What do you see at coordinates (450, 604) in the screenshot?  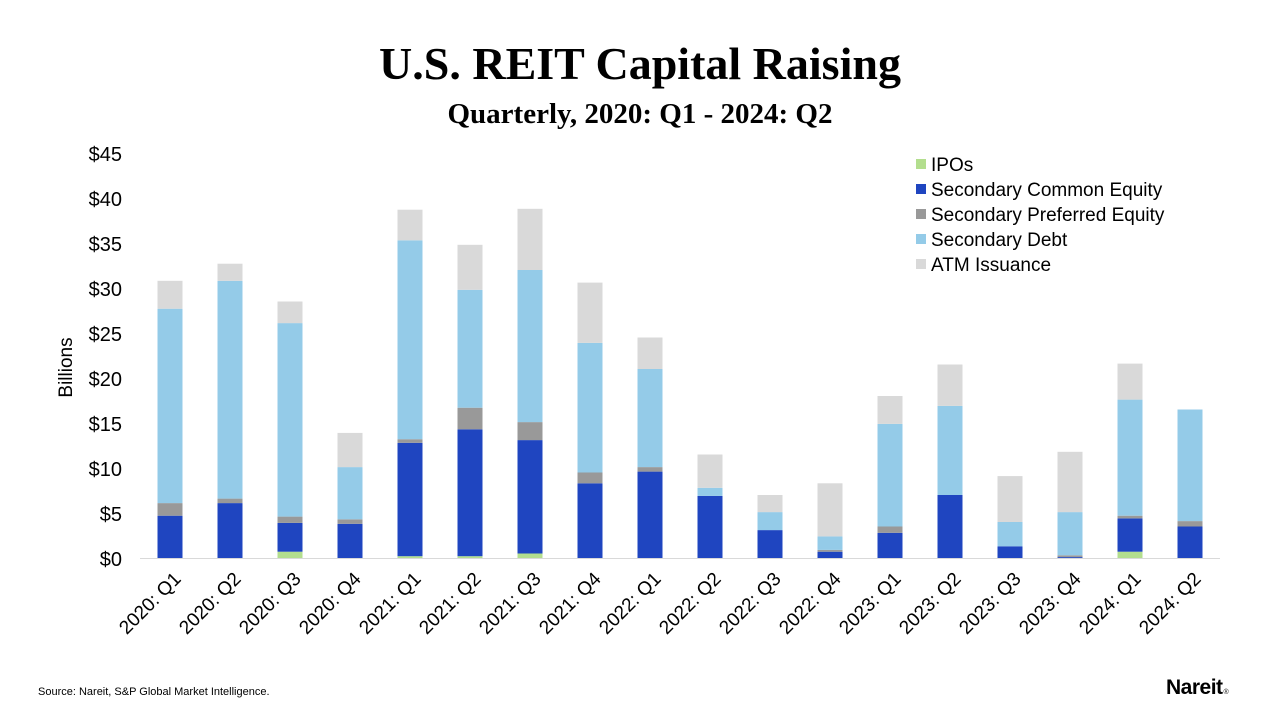 I see `x-tick-label: 2021: Q2` at bounding box center [450, 604].